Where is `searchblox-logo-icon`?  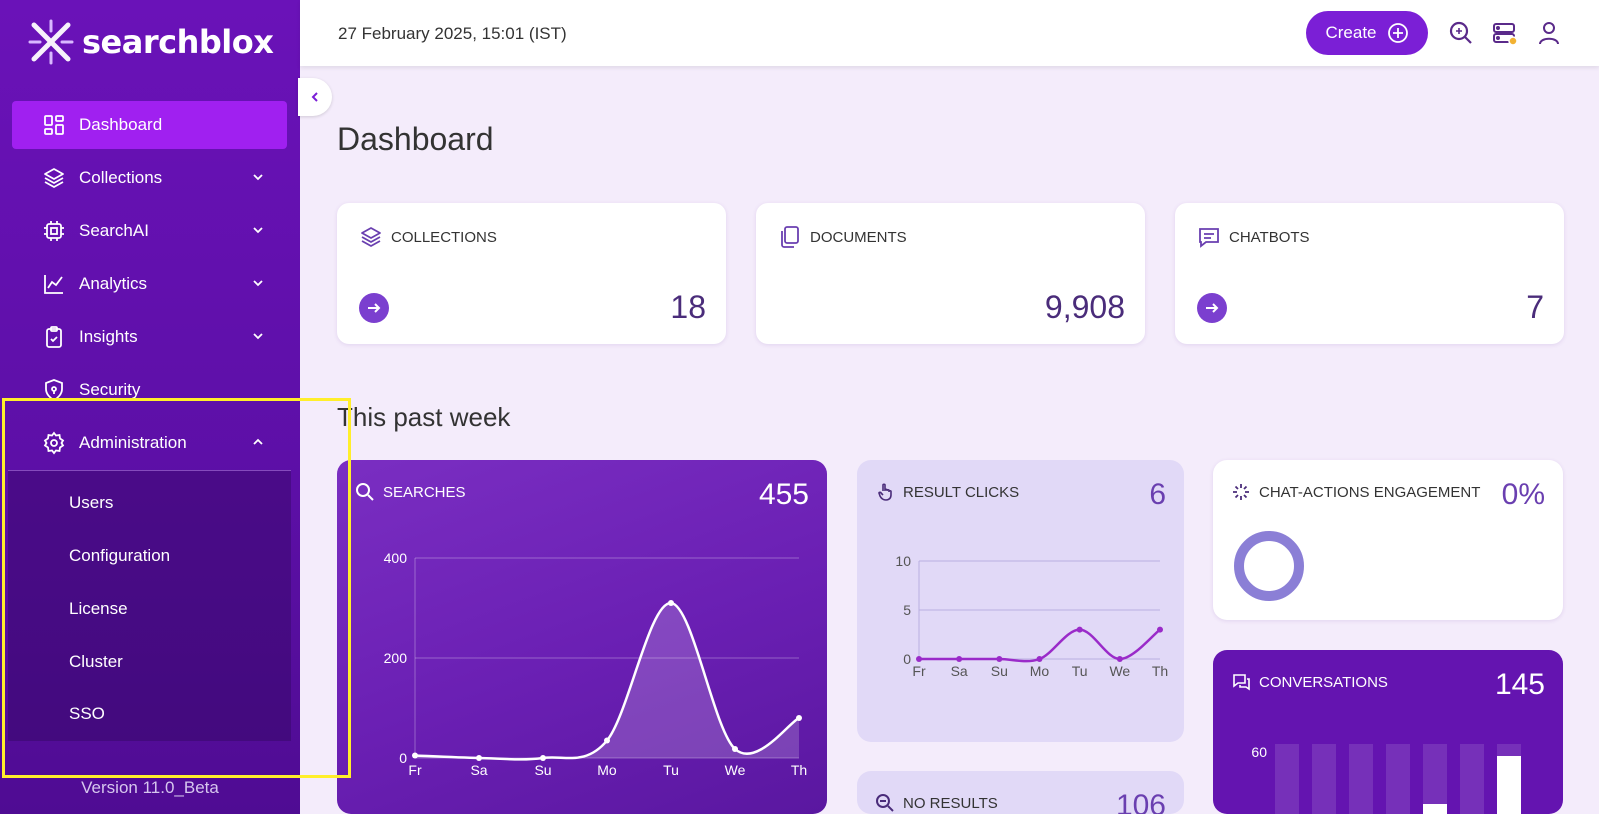 searchblox-logo-icon is located at coordinates (51, 42).